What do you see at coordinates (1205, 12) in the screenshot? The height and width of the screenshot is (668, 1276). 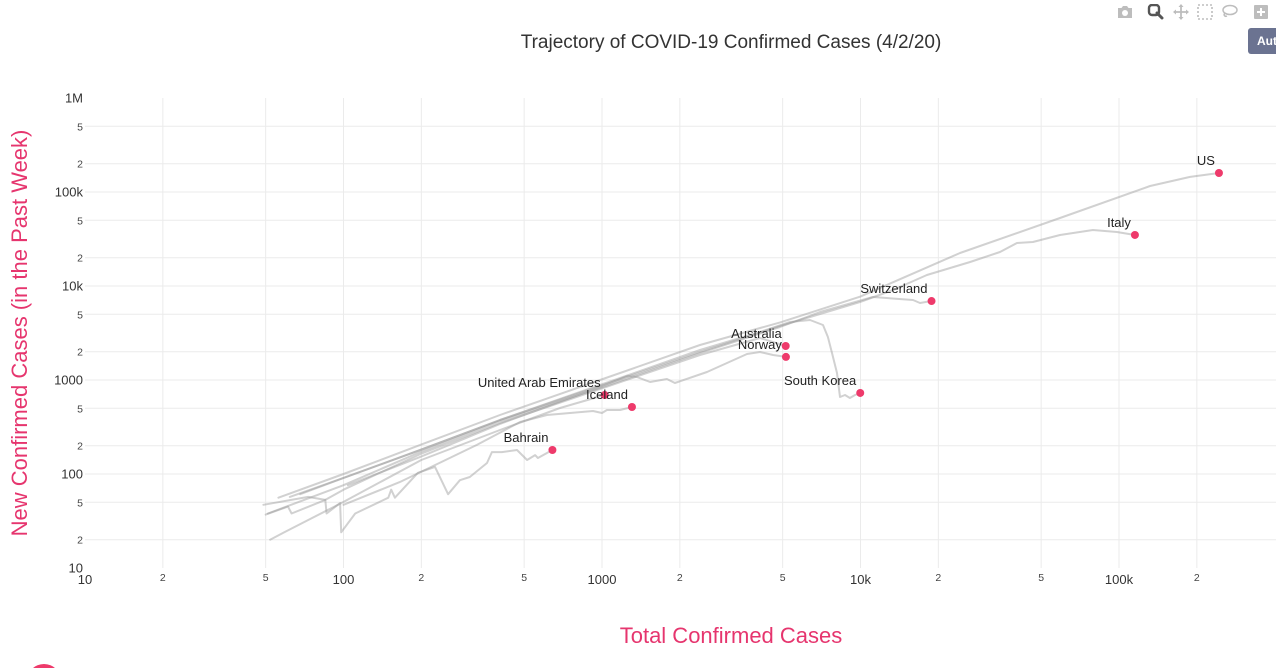 I see `box-select-icon` at bounding box center [1205, 12].